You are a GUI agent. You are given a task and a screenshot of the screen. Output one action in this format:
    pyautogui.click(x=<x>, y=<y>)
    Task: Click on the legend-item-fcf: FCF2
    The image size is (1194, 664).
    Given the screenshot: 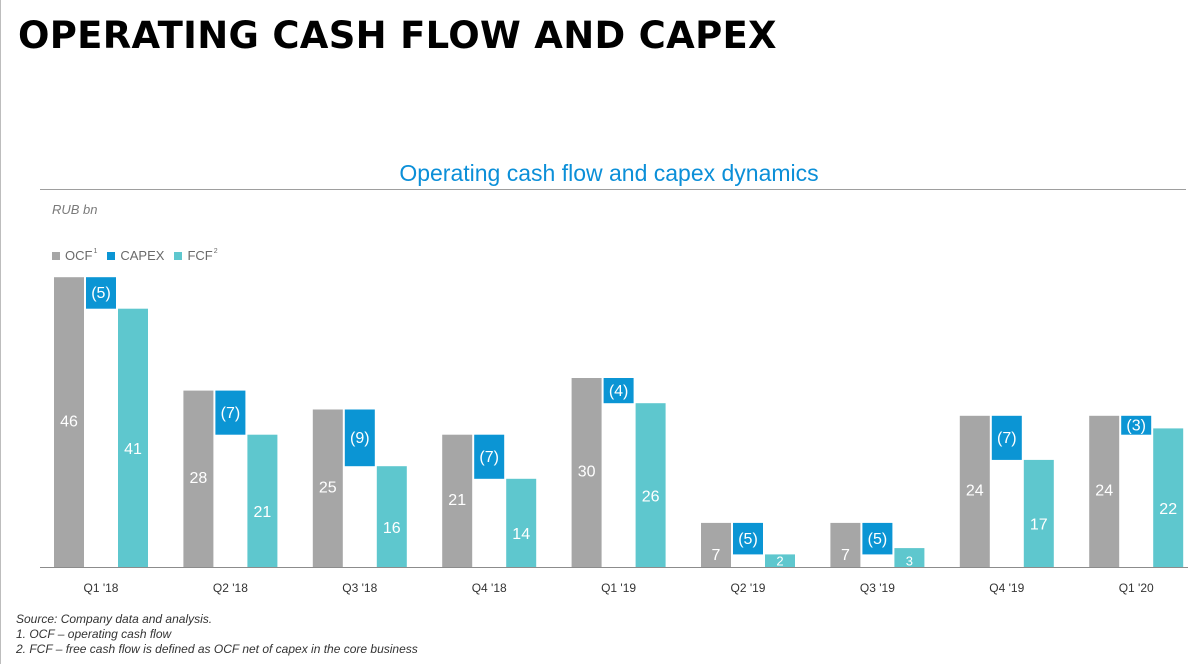 What is the action you would take?
    pyautogui.click(x=196, y=255)
    